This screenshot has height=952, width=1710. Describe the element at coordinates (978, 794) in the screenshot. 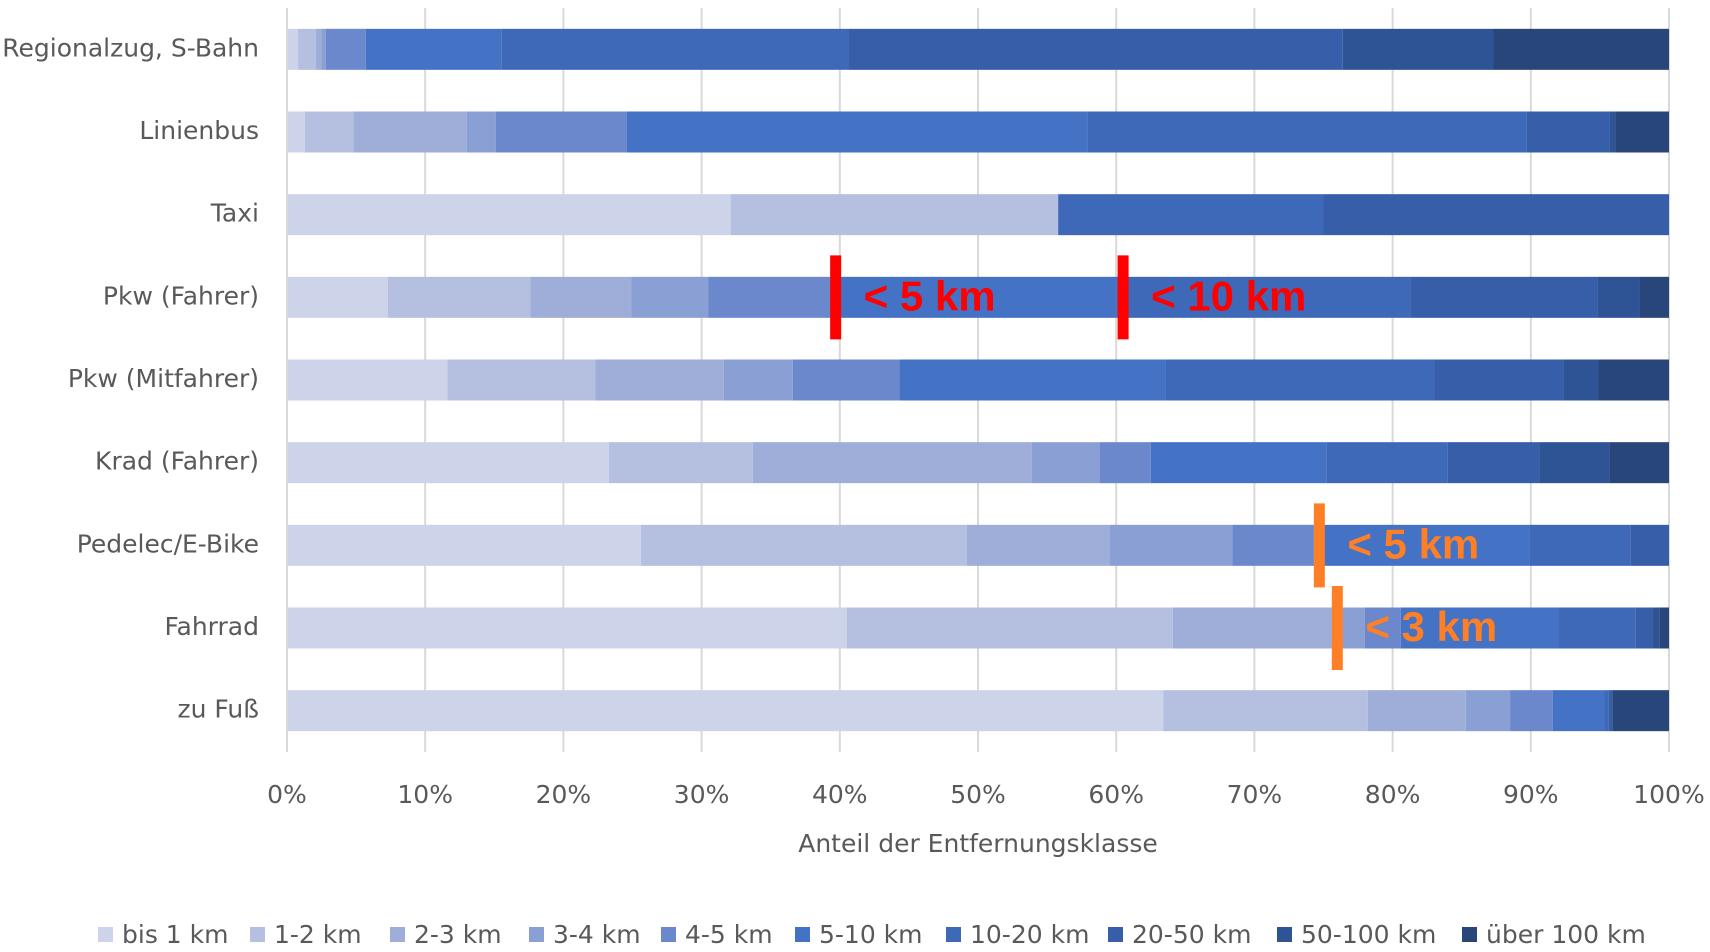

I see `x-tick-label: 50%` at that location.